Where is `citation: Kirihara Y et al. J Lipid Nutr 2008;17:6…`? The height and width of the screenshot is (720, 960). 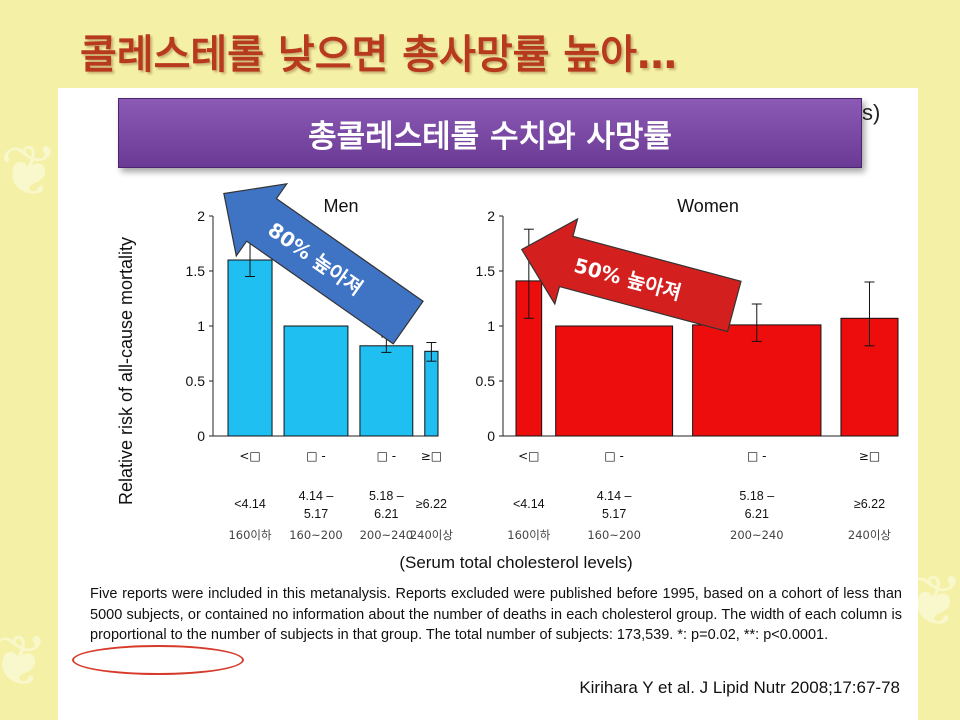 citation: Kirihara Y et al. J Lipid Nutr 2008;17:6… is located at coordinates (739, 687).